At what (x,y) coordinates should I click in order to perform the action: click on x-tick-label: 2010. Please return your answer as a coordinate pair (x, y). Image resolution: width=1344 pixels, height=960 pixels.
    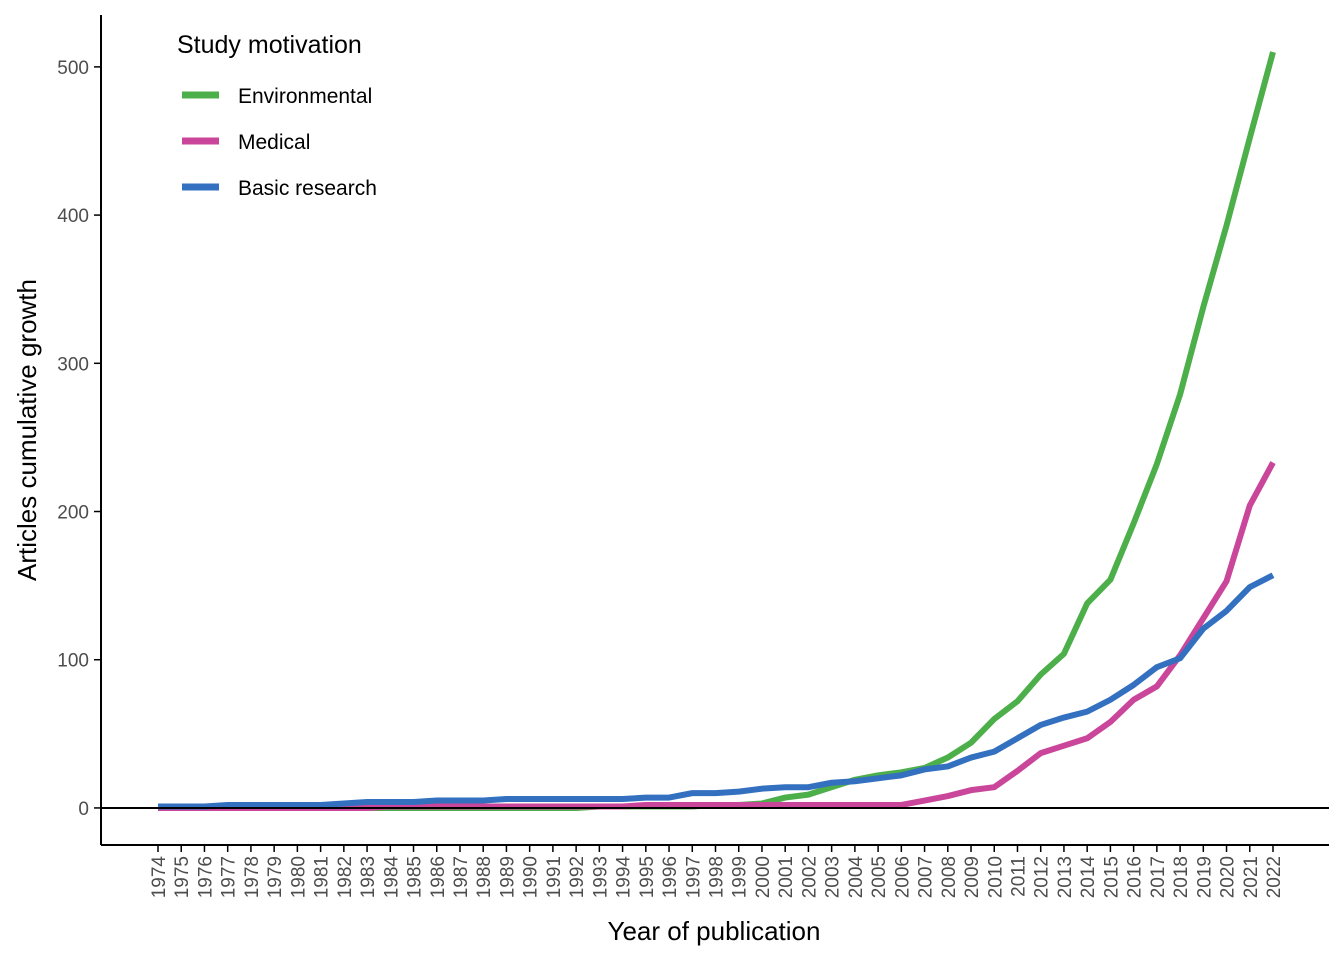
    Looking at the image, I should click on (995, 877).